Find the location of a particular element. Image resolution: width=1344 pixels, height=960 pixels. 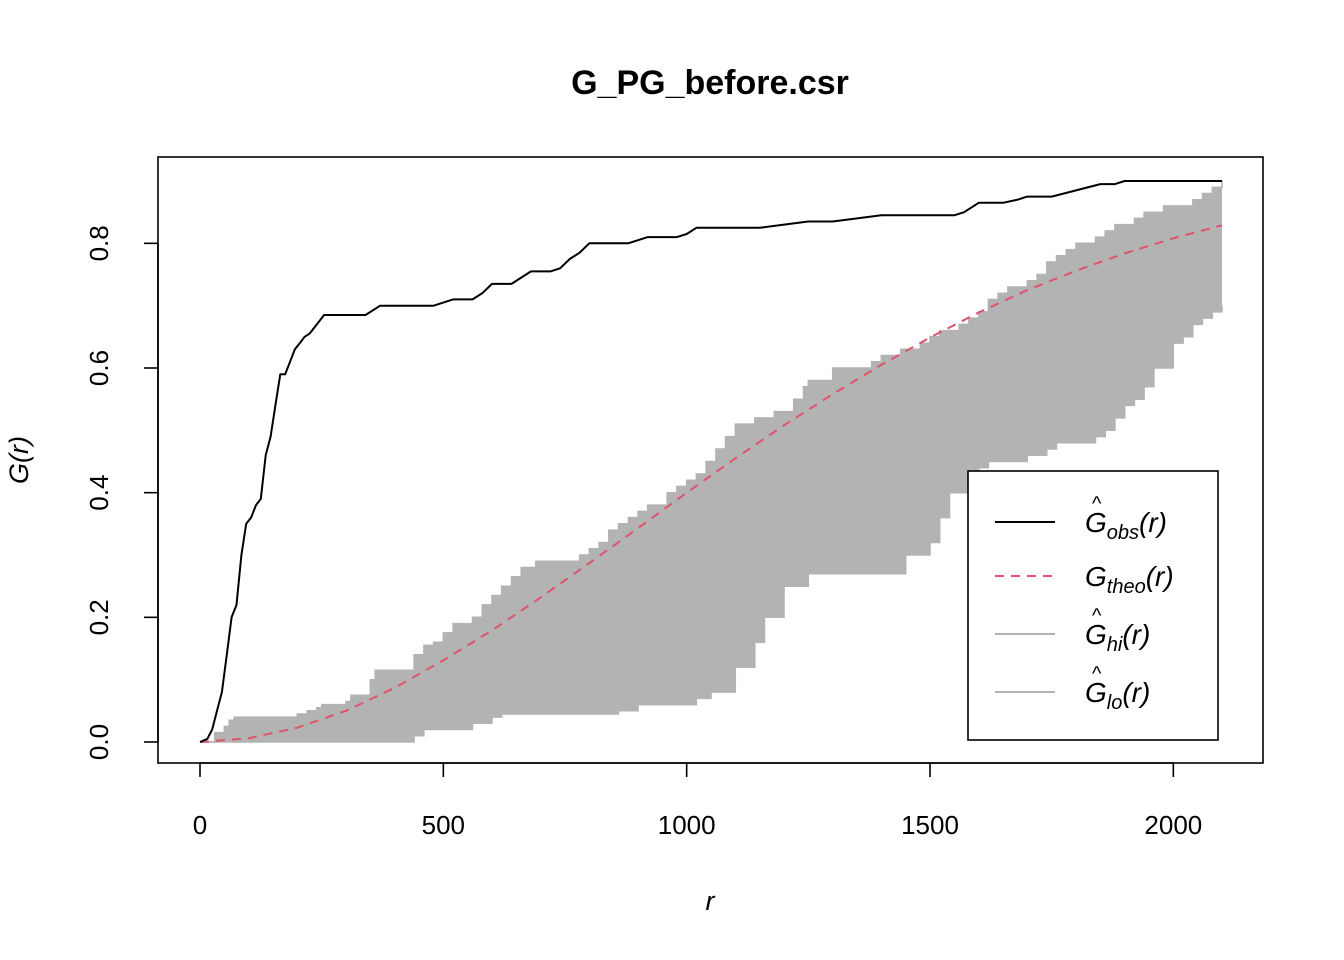

x-tick-label: 2000 is located at coordinates (1173, 825).